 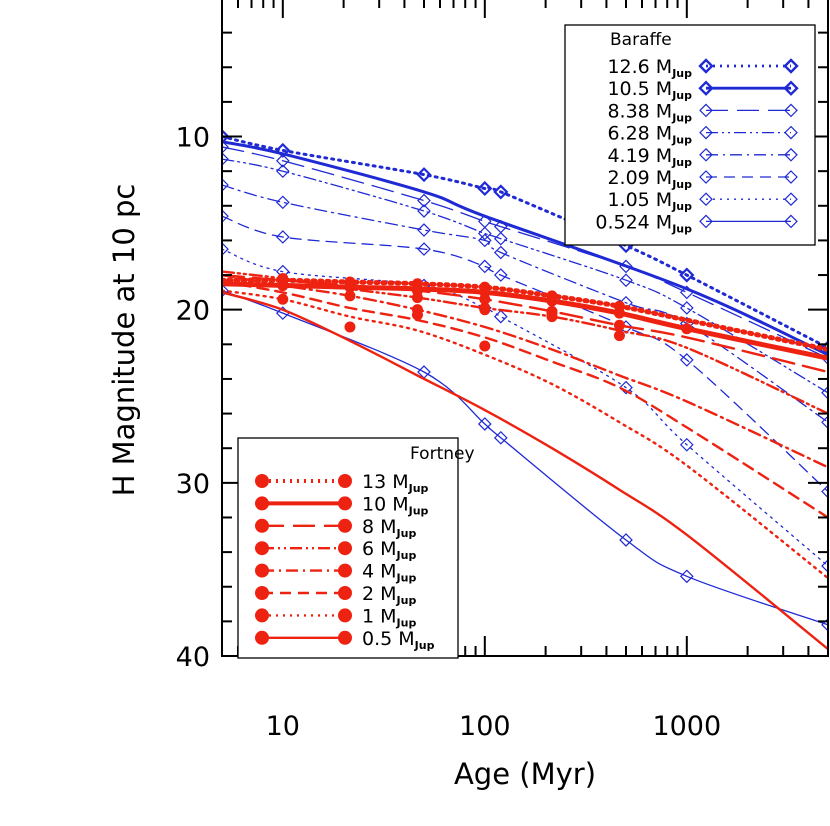 What do you see at coordinates (124, 340) in the screenshot?
I see `y-axis-label: H Magnitude at 10 pc` at bounding box center [124, 340].